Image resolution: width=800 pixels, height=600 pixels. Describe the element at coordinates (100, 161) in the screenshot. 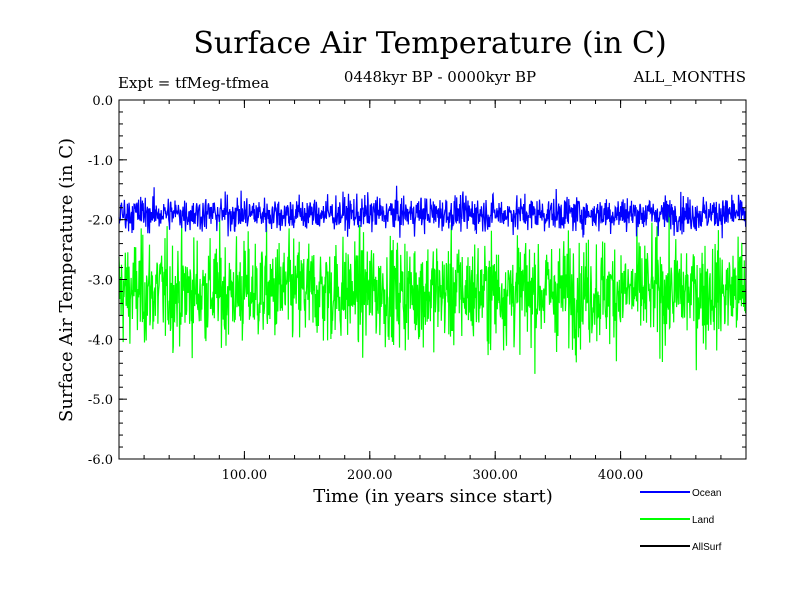

I see `y-tick-label: -1.0` at that location.